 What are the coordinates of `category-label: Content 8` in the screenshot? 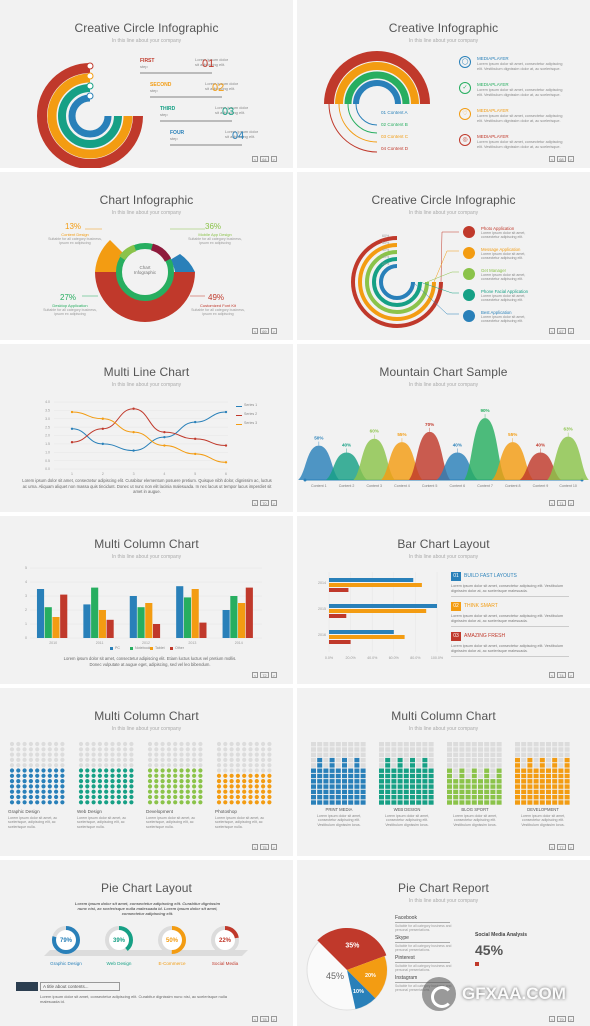 It's located at (513, 486).